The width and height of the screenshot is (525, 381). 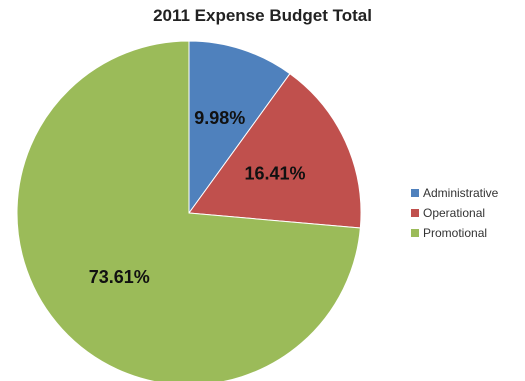 I want to click on legend-item-administrative: Administrative, so click(x=454, y=193).